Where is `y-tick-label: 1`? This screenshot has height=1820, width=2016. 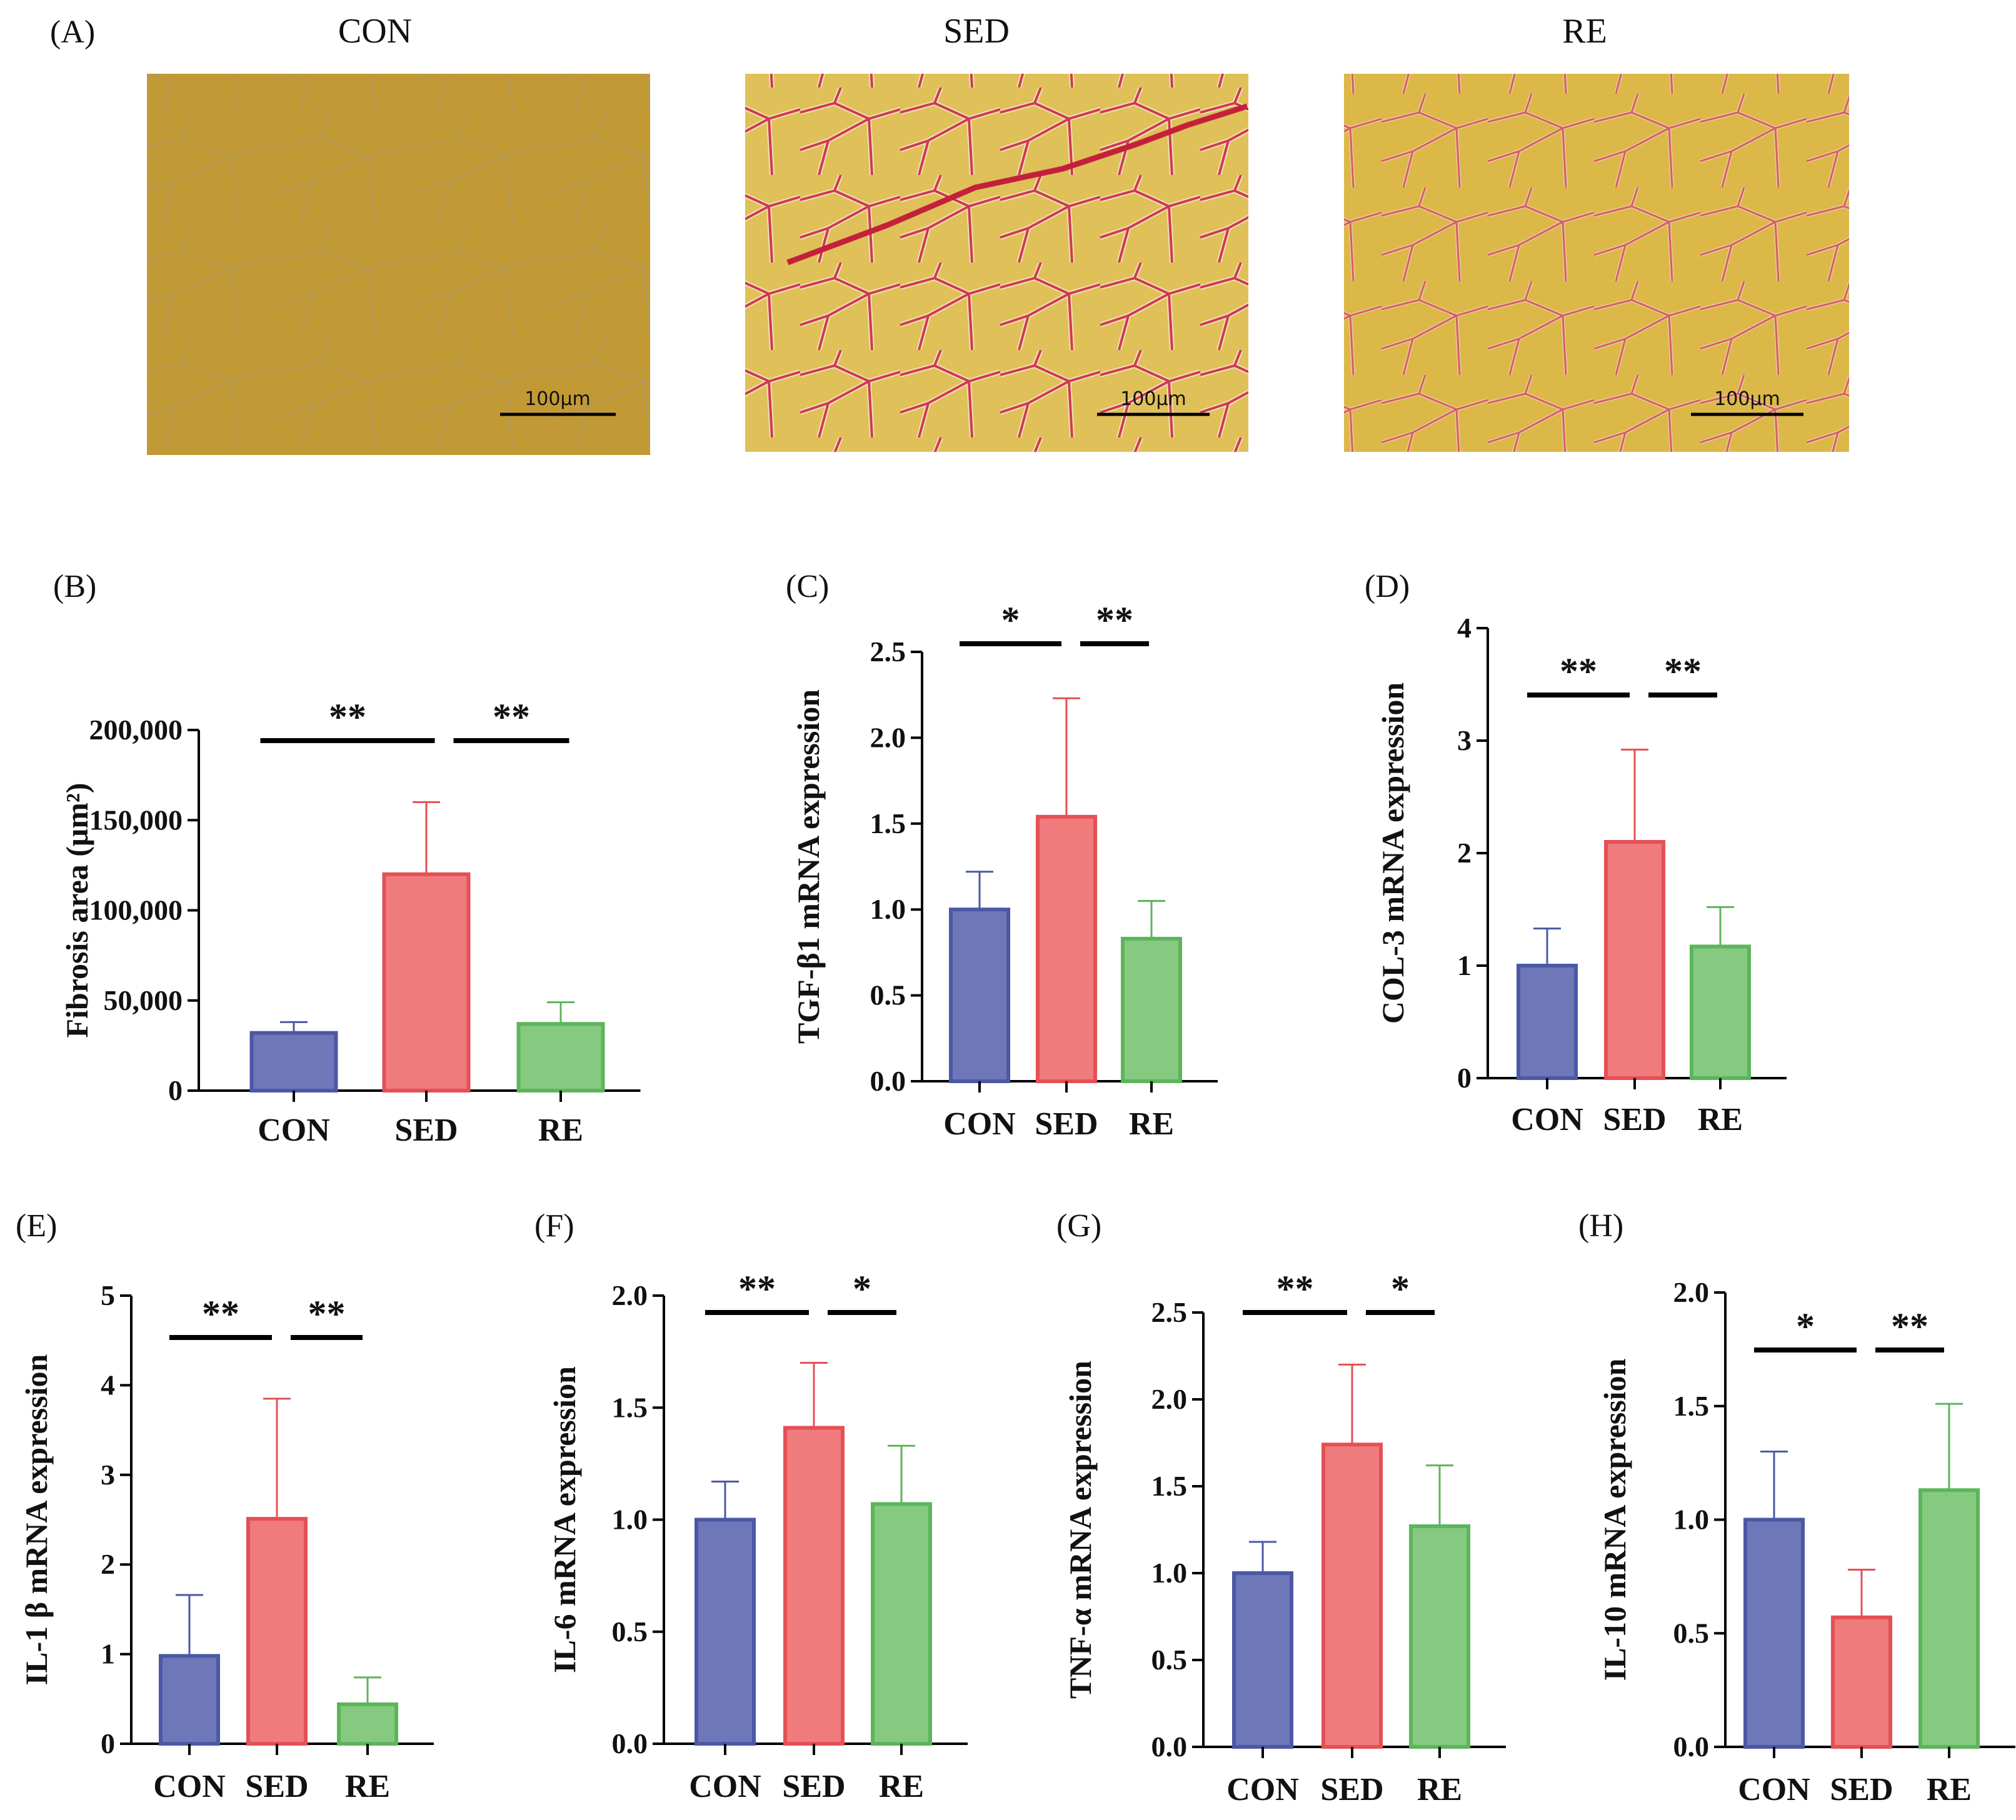
y-tick-label: 1 is located at coordinates (1464, 965).